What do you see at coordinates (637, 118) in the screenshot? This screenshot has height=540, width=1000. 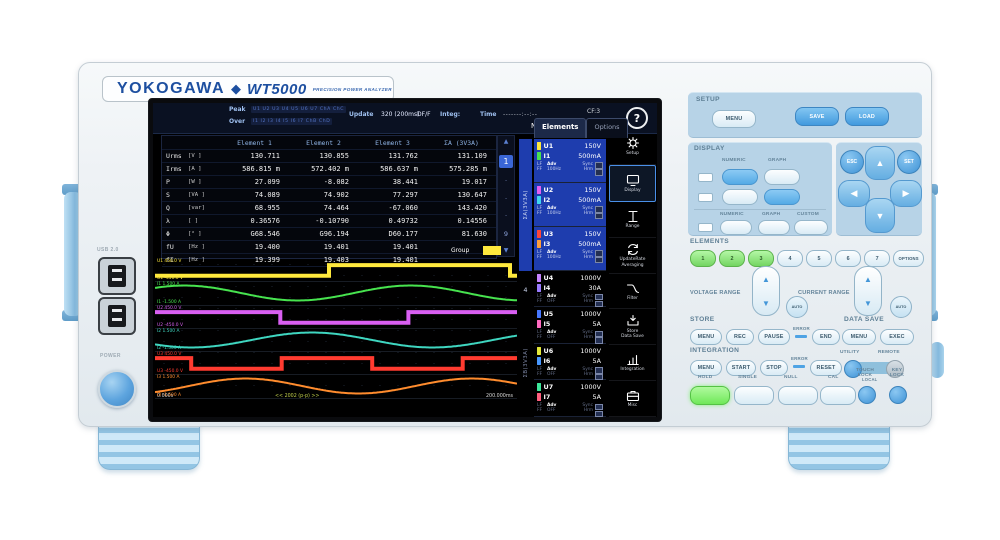 I see `help-icon: ?` at bounding box center [637, 118].